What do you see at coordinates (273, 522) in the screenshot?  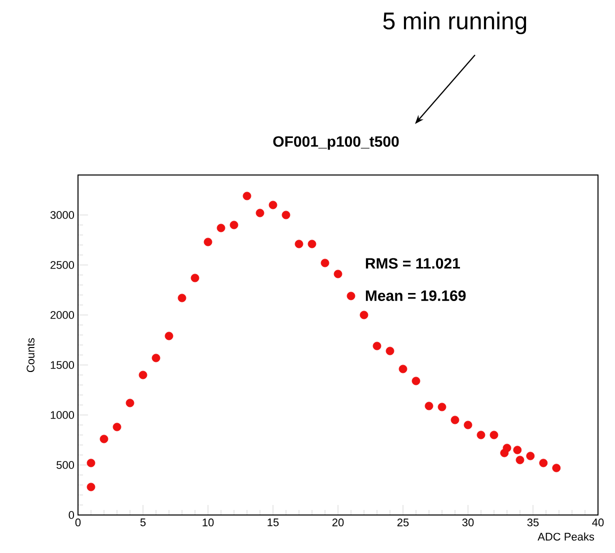 I see `x-tick-label: 15` at bounding box center [273, 522].